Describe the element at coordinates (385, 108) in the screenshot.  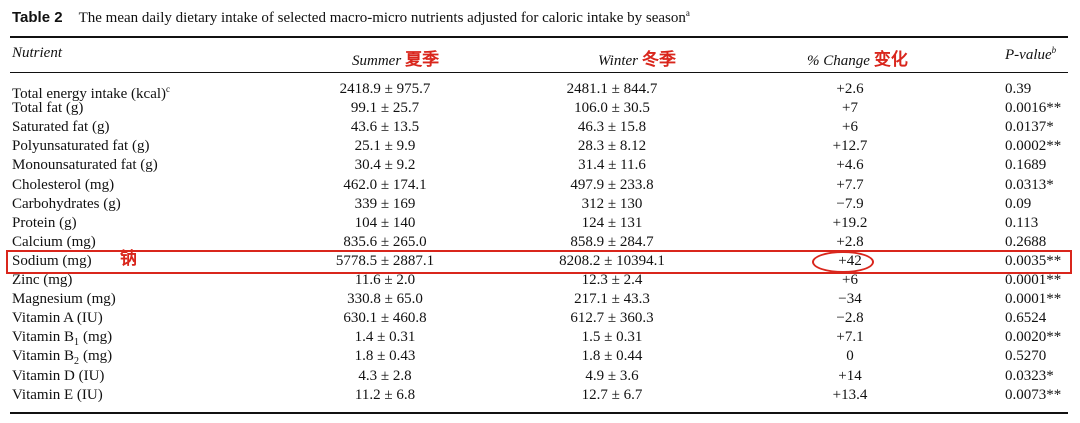
I see `summer-value: 99.1 ± 25.7` at that location.